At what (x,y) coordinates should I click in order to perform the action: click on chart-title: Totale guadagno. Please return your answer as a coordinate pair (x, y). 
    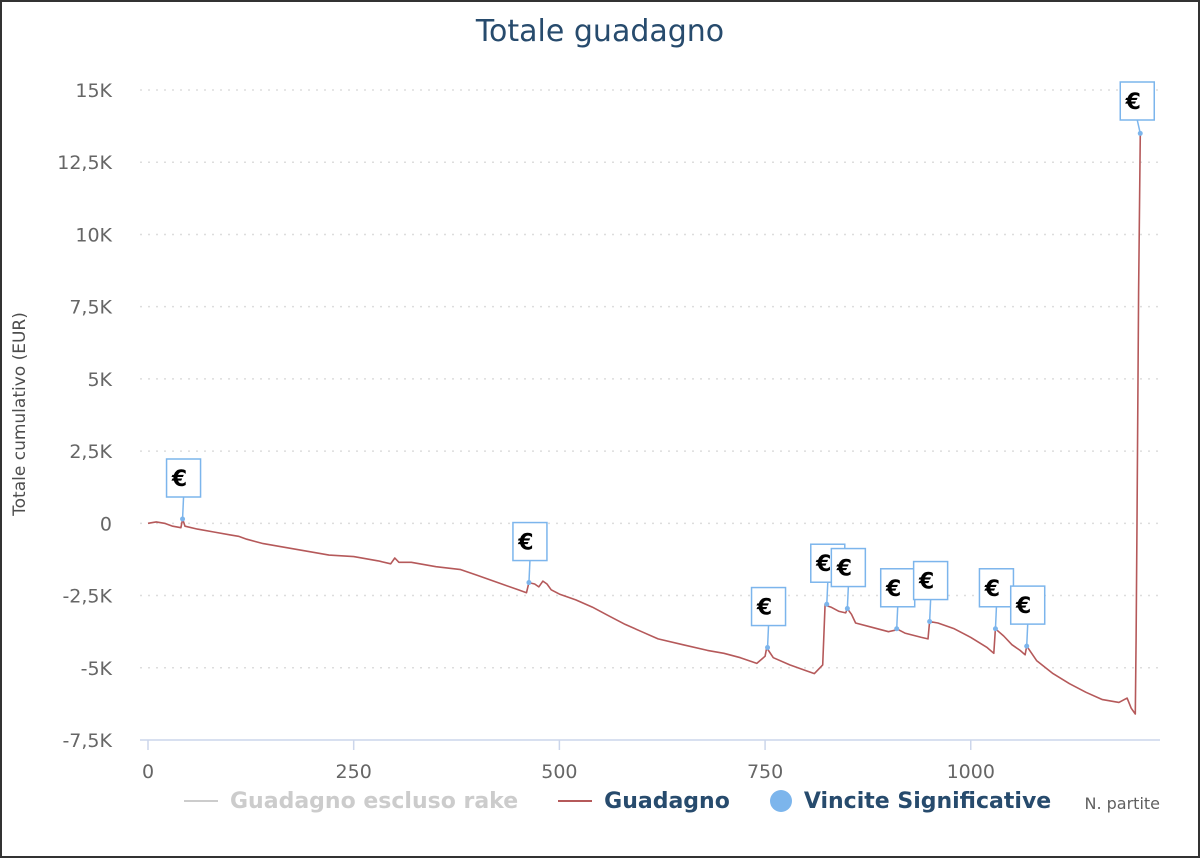
    Looking at the image, I should click on (600, 31).